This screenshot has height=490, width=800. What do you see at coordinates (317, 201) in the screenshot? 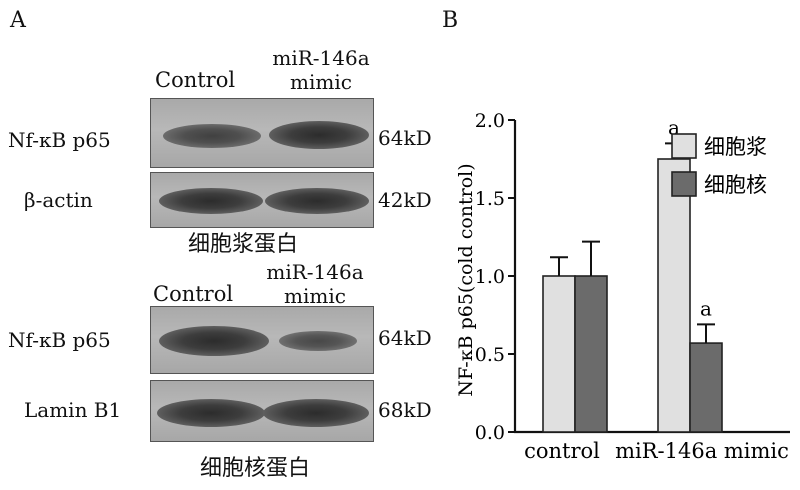
I see `band-top-actin-mimic` at bounding box center [317, 201].